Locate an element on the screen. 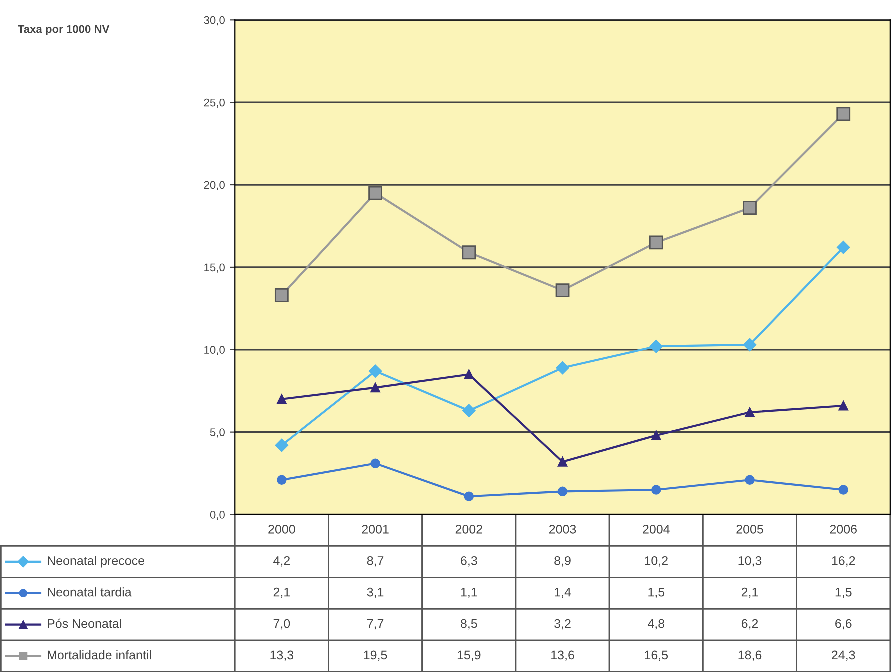  y-tick-label: 15,0 is located at coordinates (214, 268).